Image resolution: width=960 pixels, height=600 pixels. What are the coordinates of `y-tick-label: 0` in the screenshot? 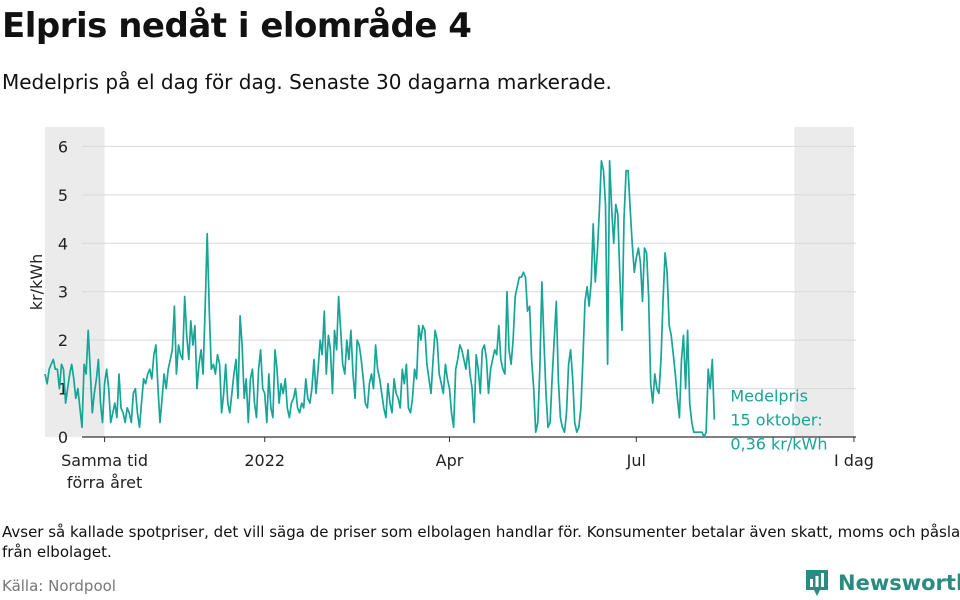 It's located at (63, 437).